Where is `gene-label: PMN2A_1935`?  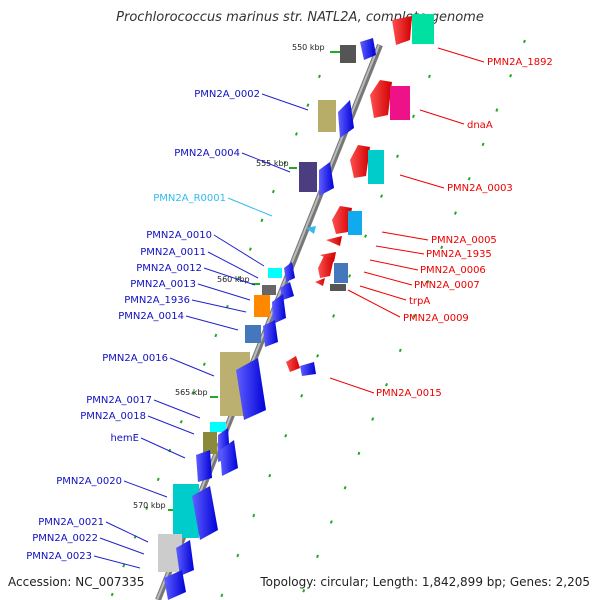
gene-label: PMN2A_1935 is located at coordinates (459, 254).